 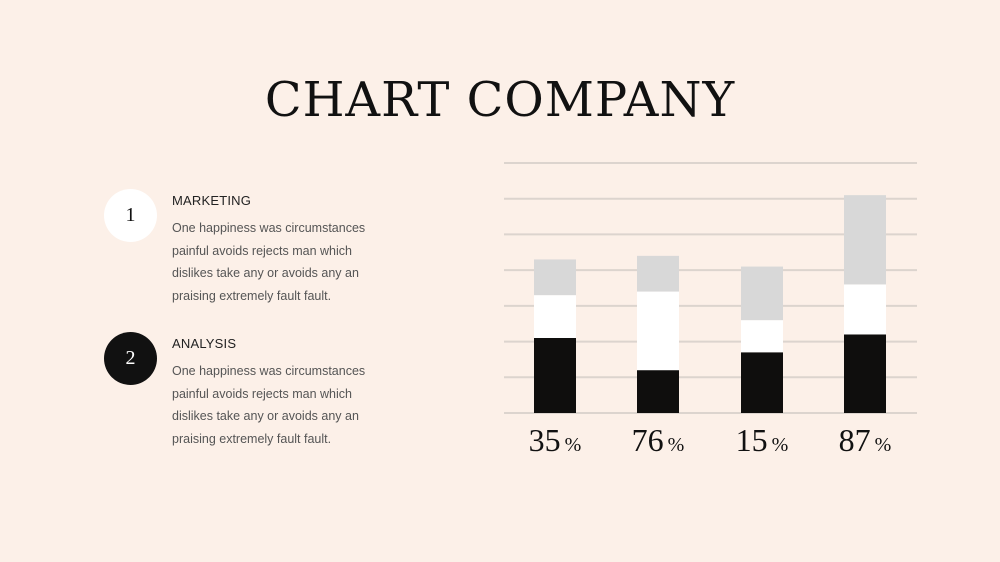 I want to click on item-number-badge: 1, so click(x=130, y=215).